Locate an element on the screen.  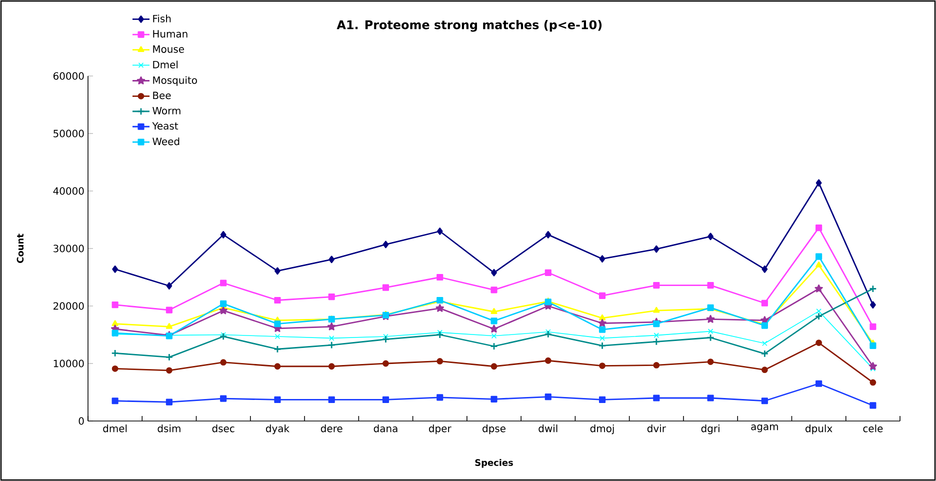
x-tick-label: dsim is located at coordinates (169, 428).